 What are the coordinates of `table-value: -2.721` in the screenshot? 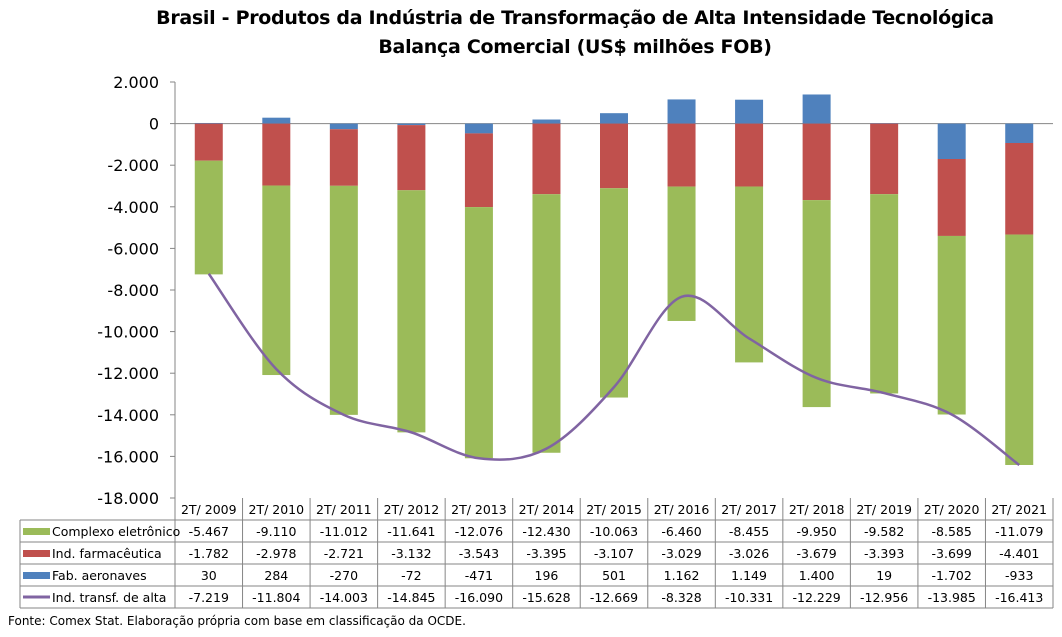 It's located at (344, 553).